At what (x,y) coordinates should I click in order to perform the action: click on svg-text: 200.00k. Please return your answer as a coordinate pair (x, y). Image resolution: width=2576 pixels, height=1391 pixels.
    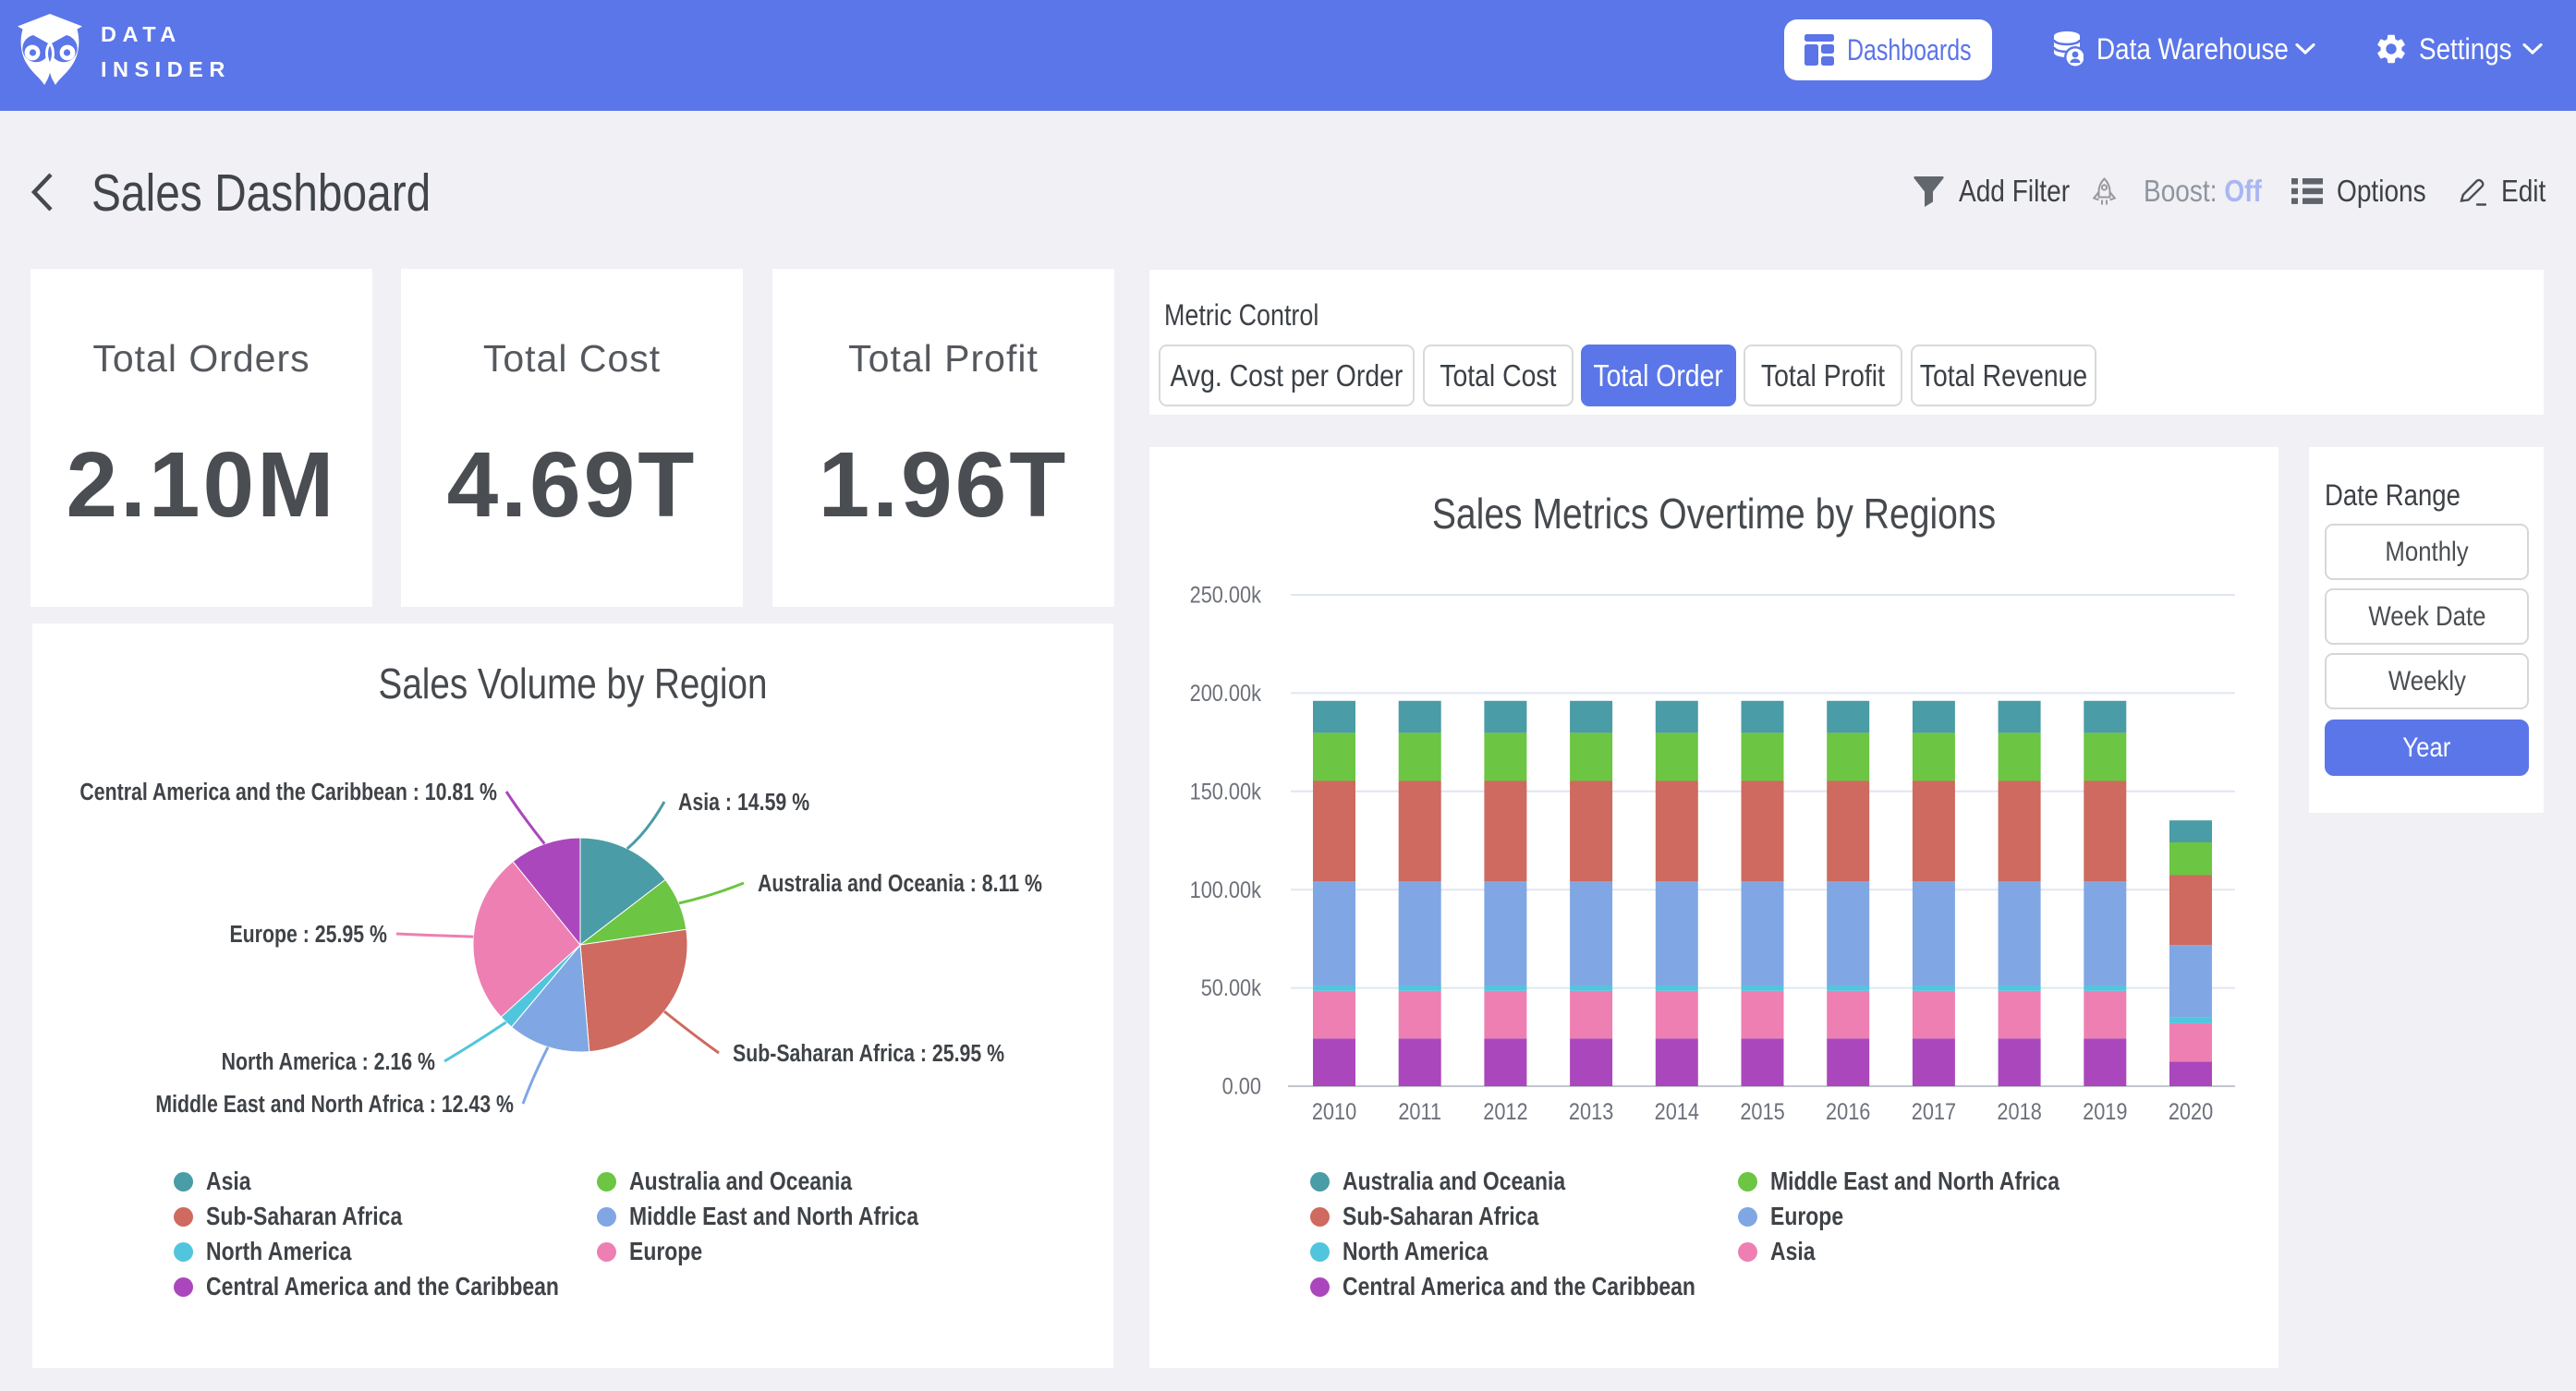
    Looking at the image, I should click on (1226, 694).